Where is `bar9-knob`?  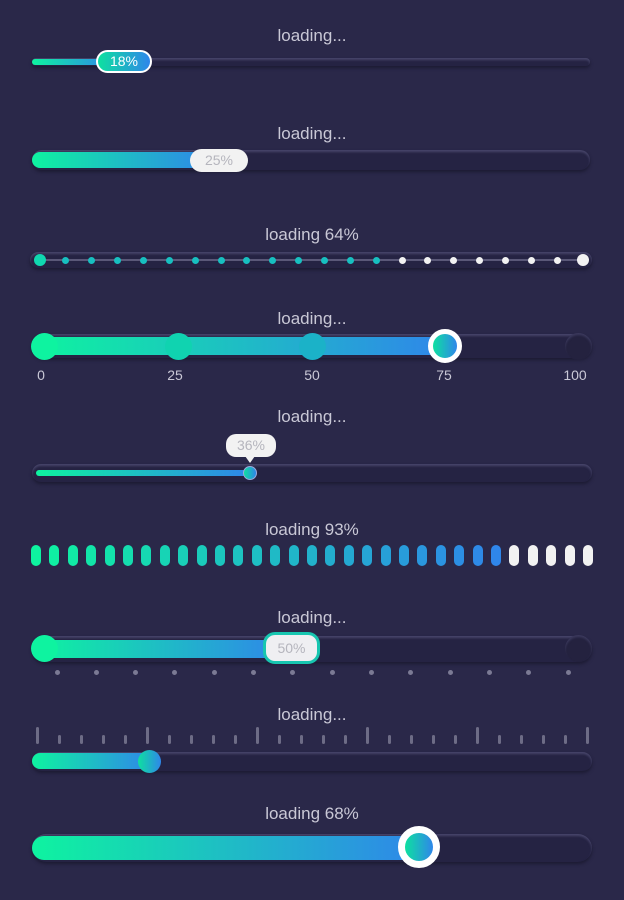
bar9-knob is located at coordinates (419, 847).